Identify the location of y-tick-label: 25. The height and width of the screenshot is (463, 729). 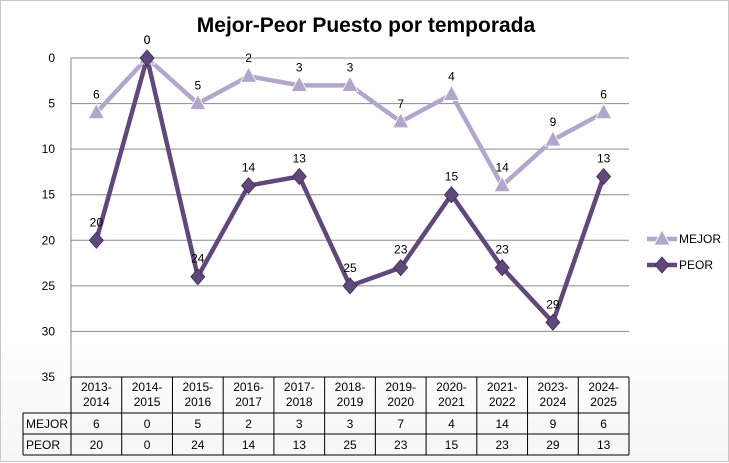
(49, 286).